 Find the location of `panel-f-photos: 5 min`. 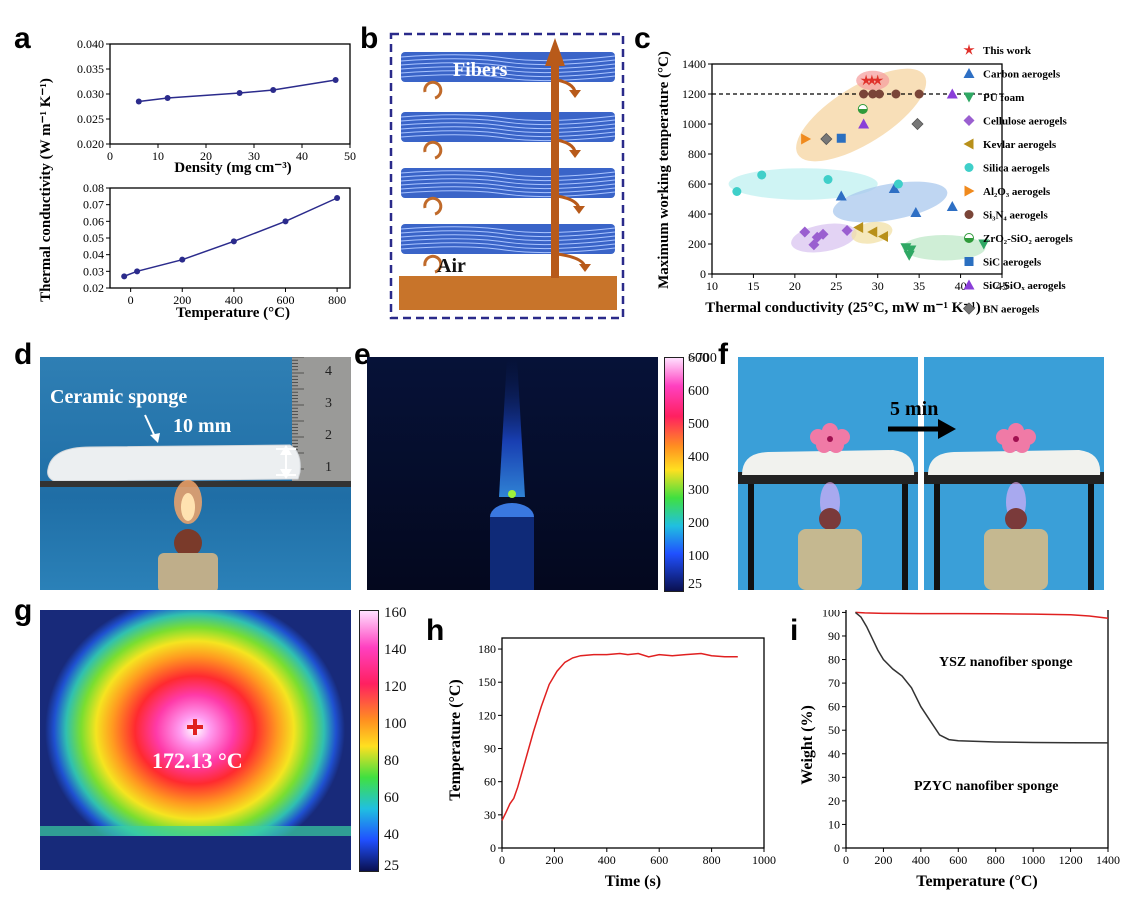

panel-f-photos: 5 min is located at coordinates (927, 473).